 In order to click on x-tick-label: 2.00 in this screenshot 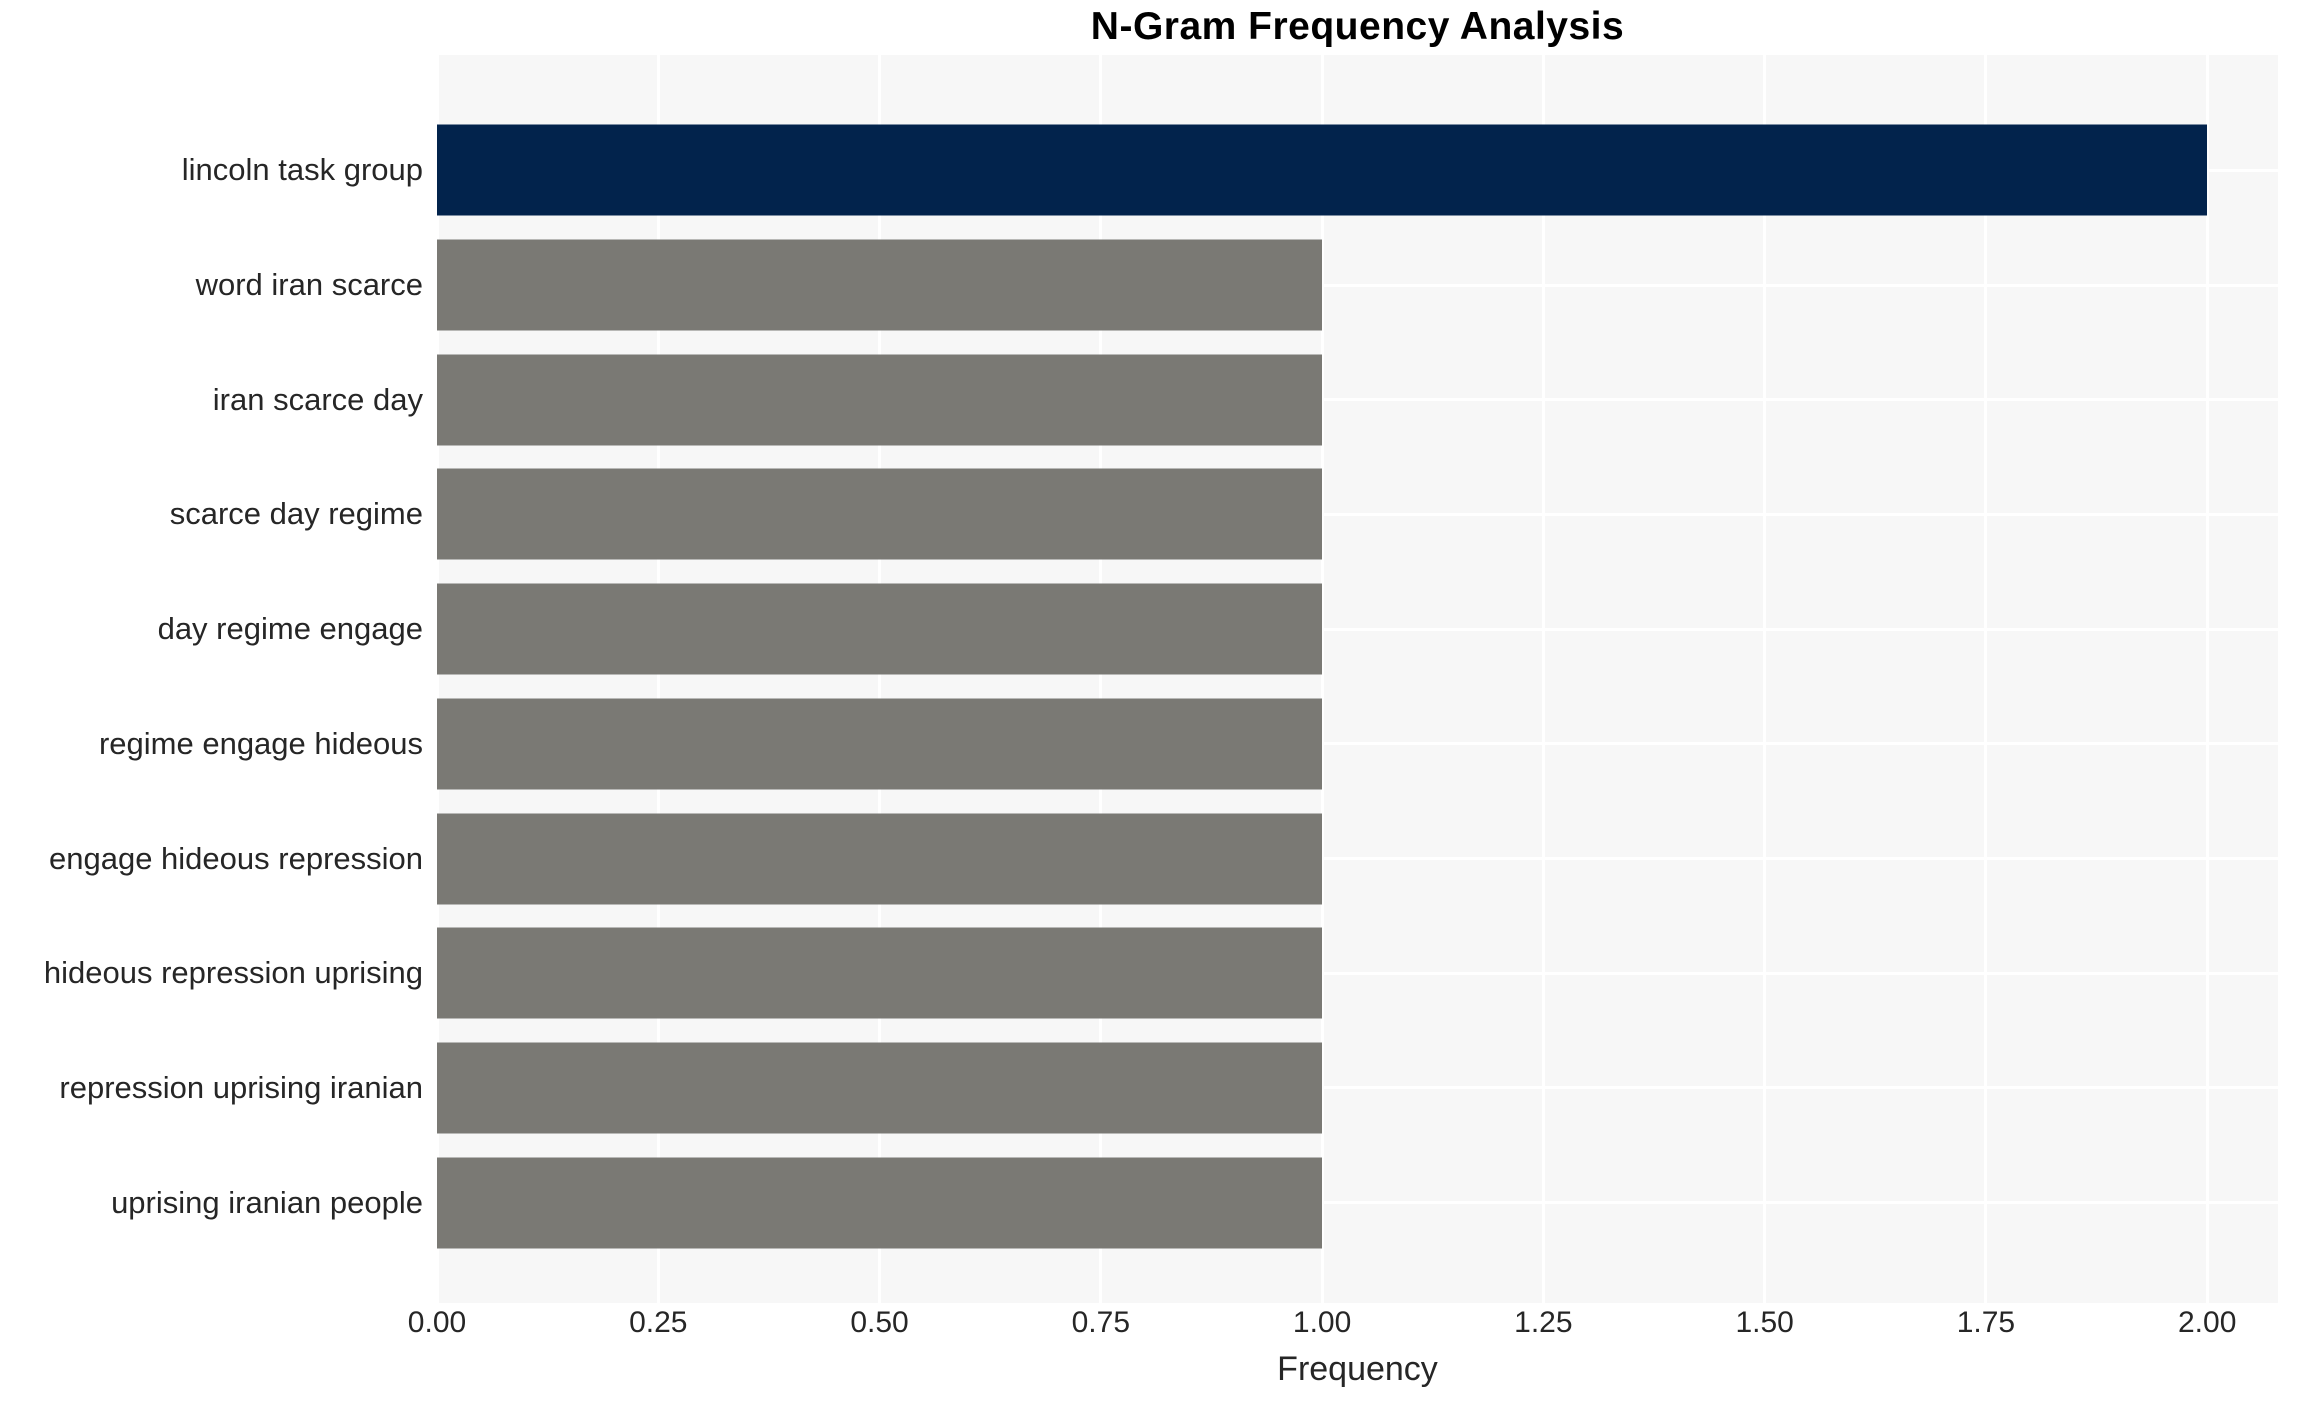, I will do `click(2207, 1322)`.